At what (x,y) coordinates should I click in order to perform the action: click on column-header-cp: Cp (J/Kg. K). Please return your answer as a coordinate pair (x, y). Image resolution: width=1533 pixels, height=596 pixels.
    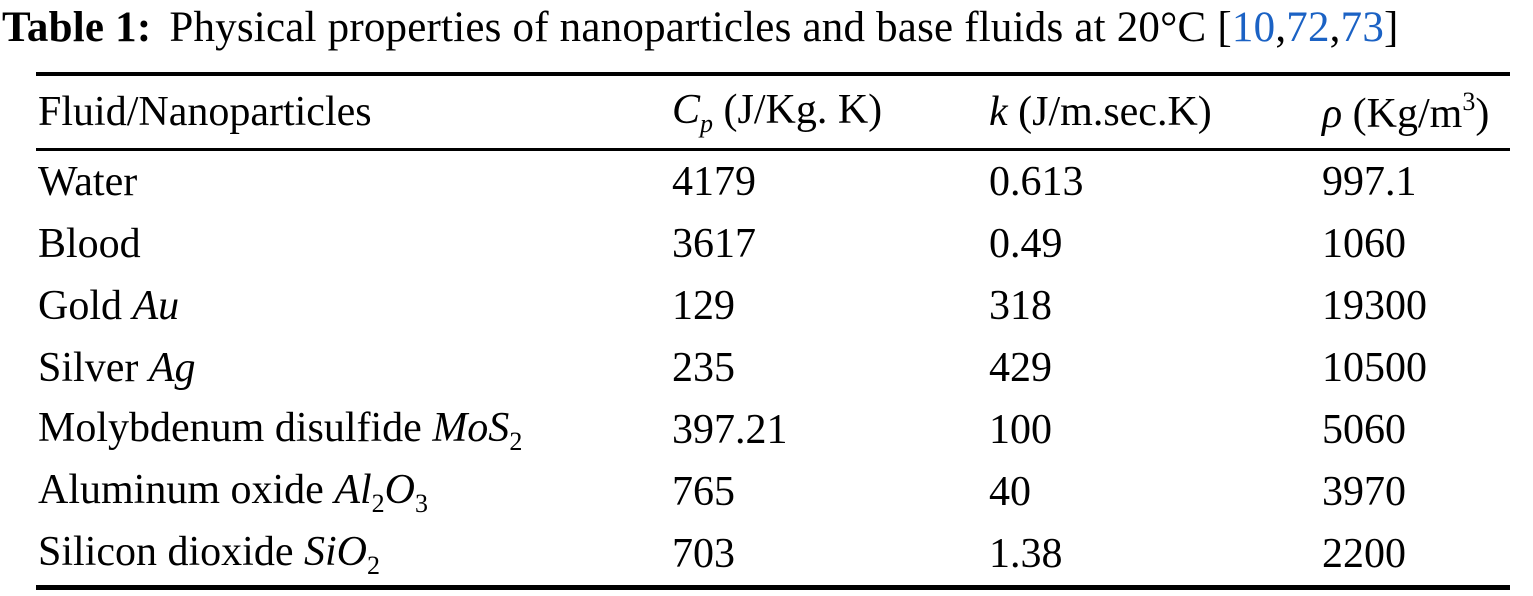
    Looking at the image, I should click on (828, 112).